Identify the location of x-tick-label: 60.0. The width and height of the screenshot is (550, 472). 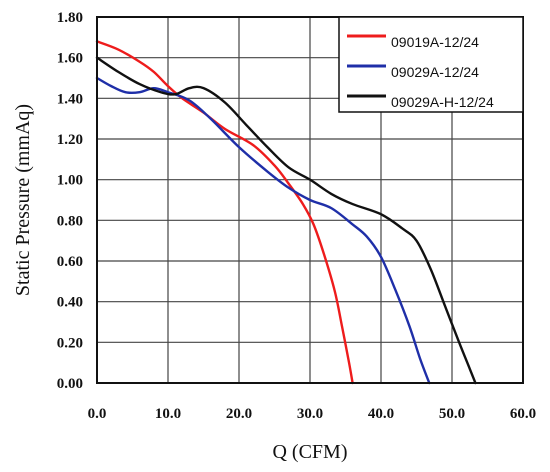
(523, 414).